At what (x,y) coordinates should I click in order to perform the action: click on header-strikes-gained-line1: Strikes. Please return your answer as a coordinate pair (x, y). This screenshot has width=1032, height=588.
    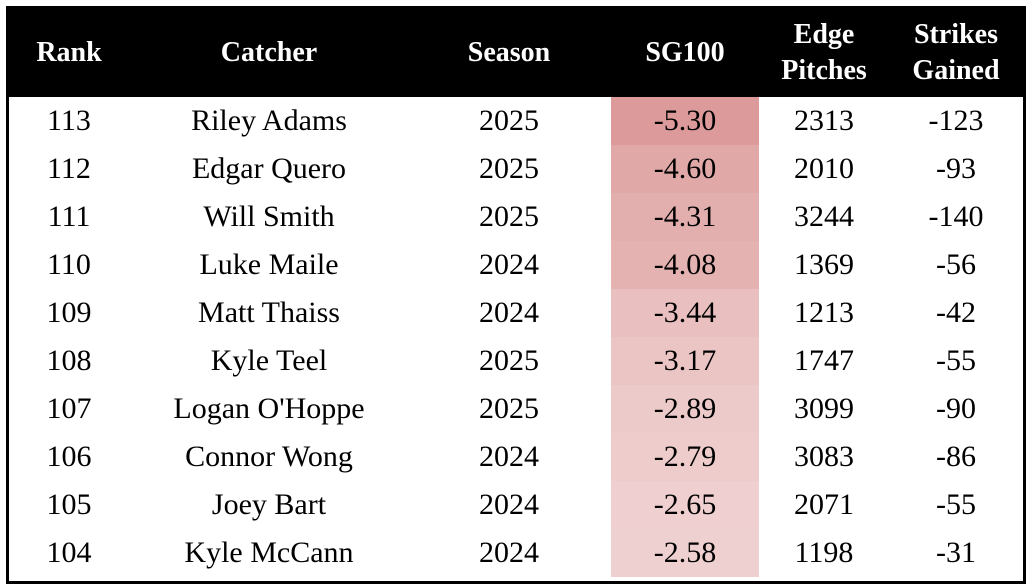
    Looking at the image, I should click on (955, 34).